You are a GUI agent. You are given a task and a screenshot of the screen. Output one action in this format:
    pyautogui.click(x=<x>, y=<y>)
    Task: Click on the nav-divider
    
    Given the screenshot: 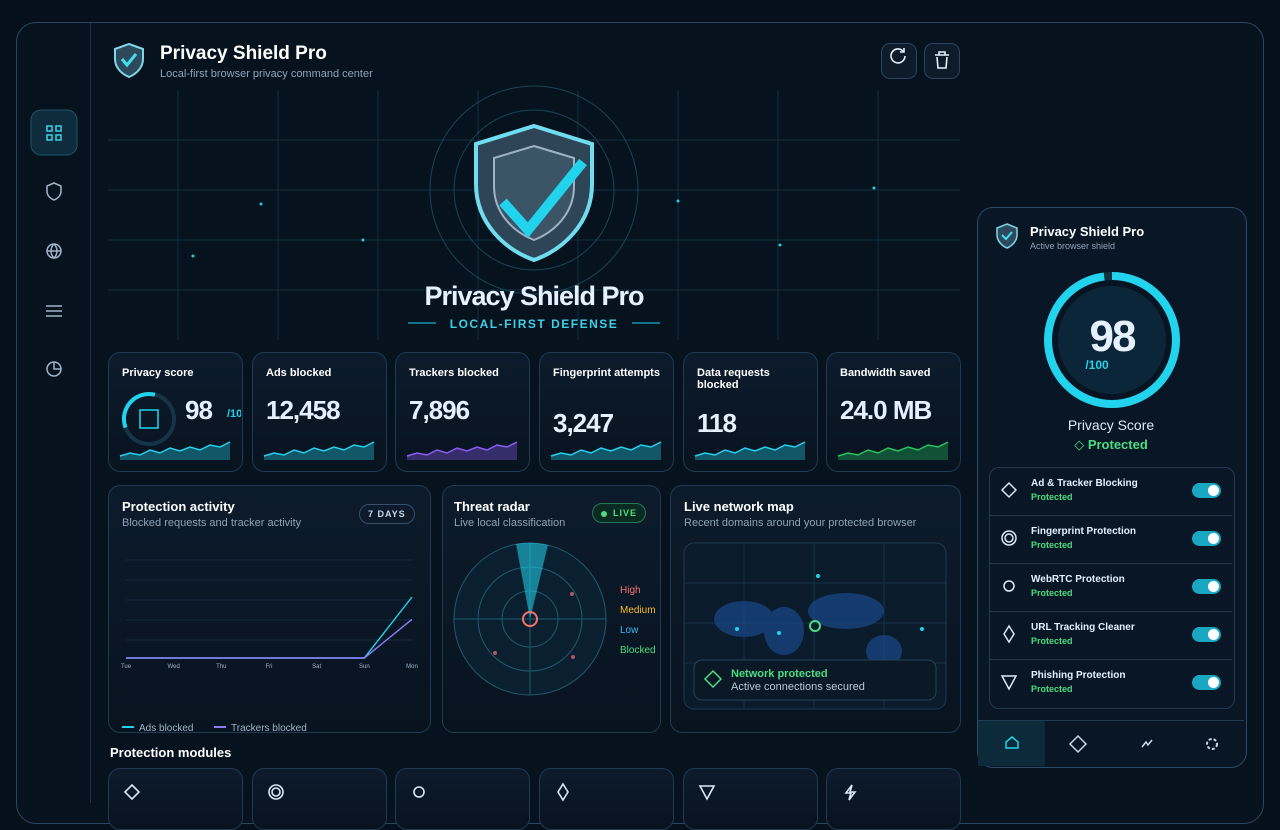 What is the action you would take?
    pyautogui.click(x=1111, y=720)
    